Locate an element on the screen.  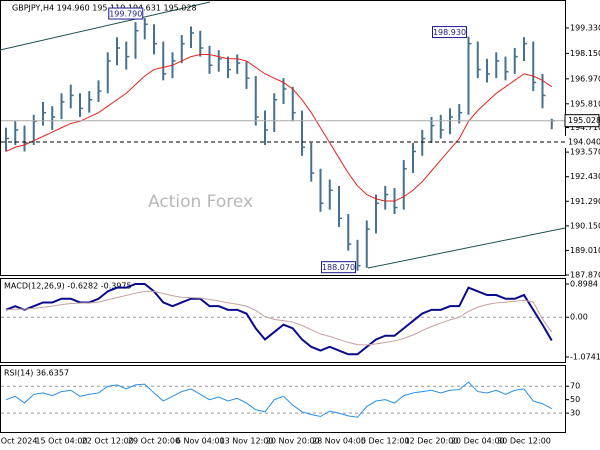
y-tick-label: 189.010 is located at coordinates (585, 250).